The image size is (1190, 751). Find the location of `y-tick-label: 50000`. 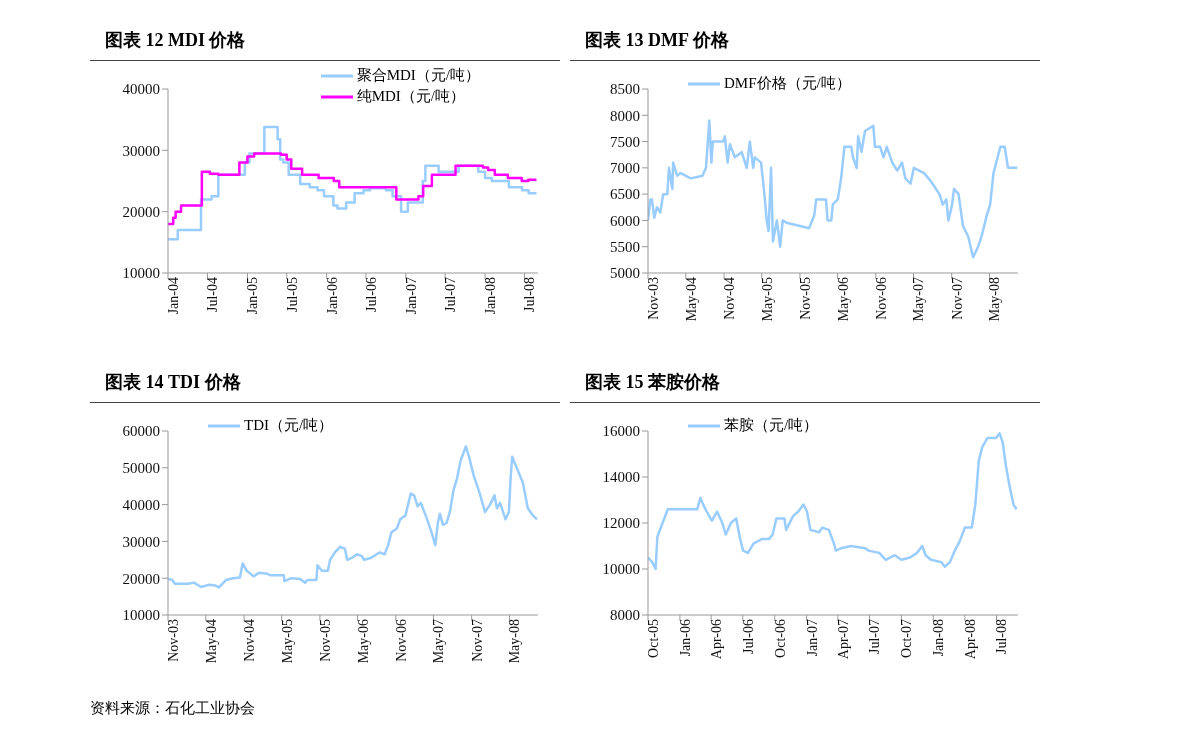

y-tick-label: 50000 is located at coordinates (141, 468).